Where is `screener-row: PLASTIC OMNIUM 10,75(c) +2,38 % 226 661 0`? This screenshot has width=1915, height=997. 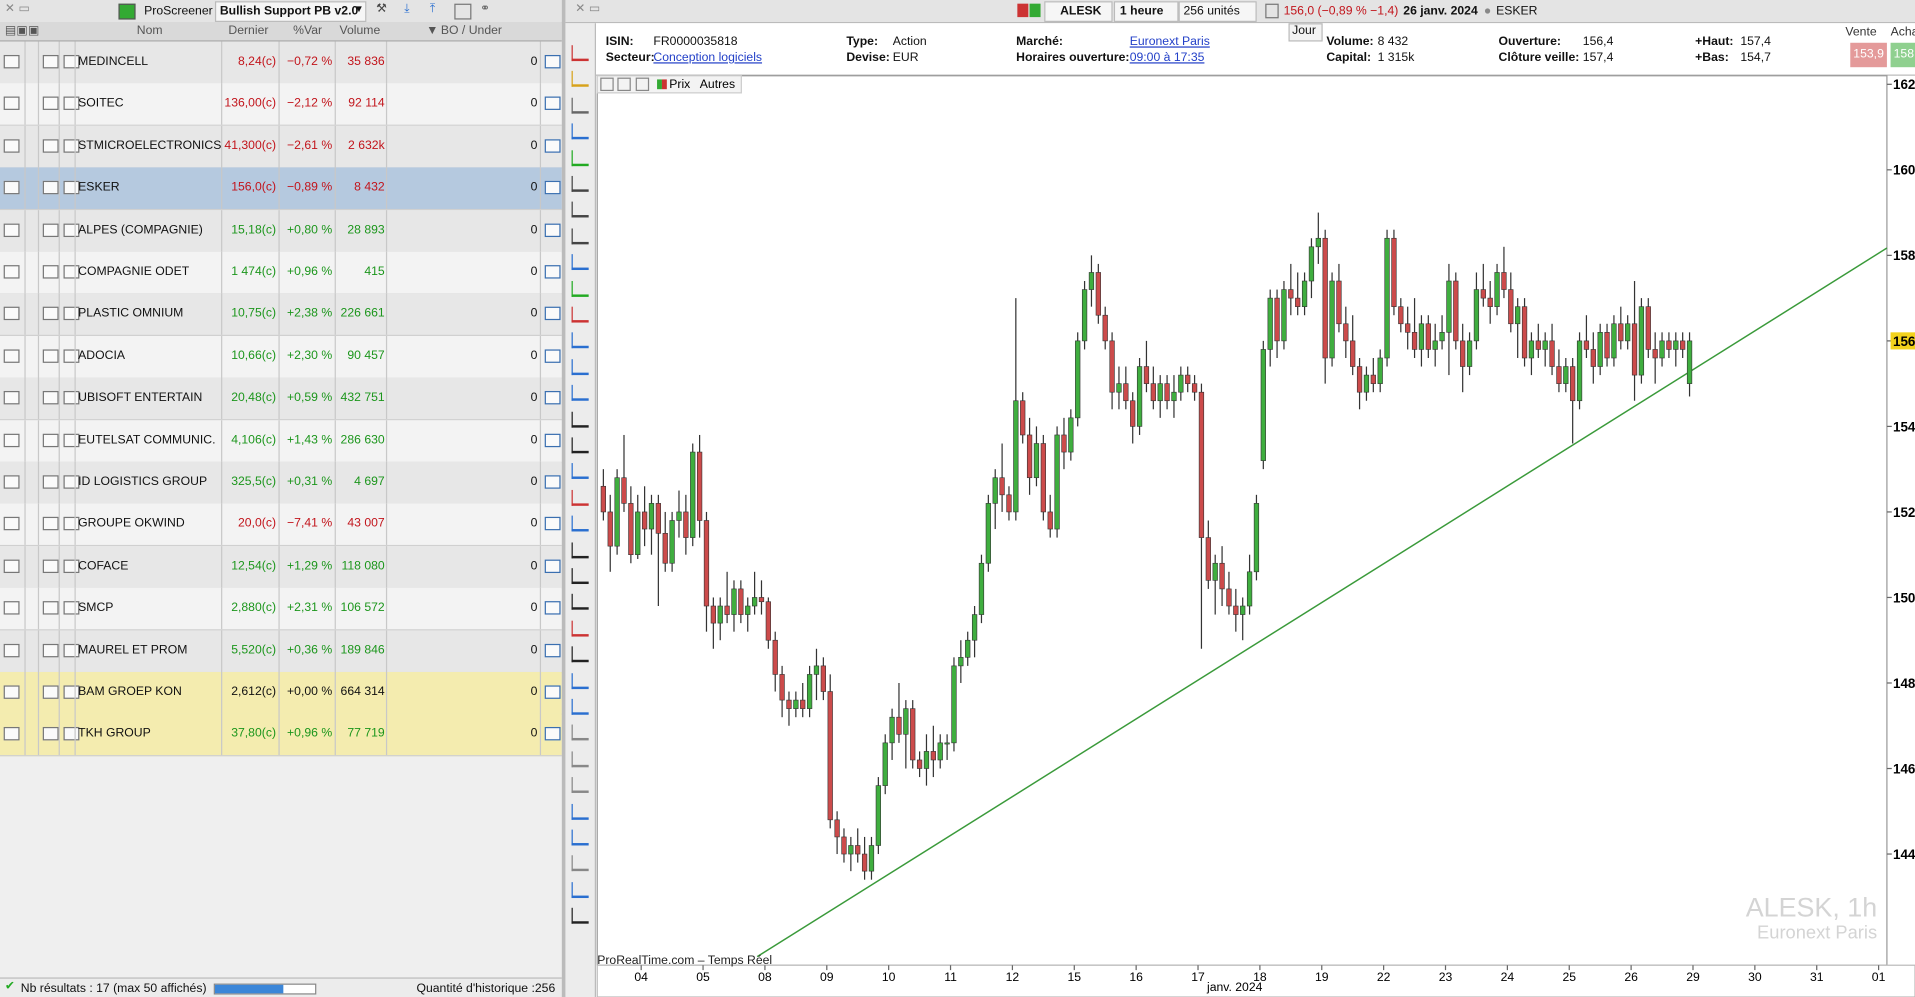 screener-row: PLASTIC OMNIUM 10,75(c) +2,38 % 226 661 0 is located at coordinates (281, 315).